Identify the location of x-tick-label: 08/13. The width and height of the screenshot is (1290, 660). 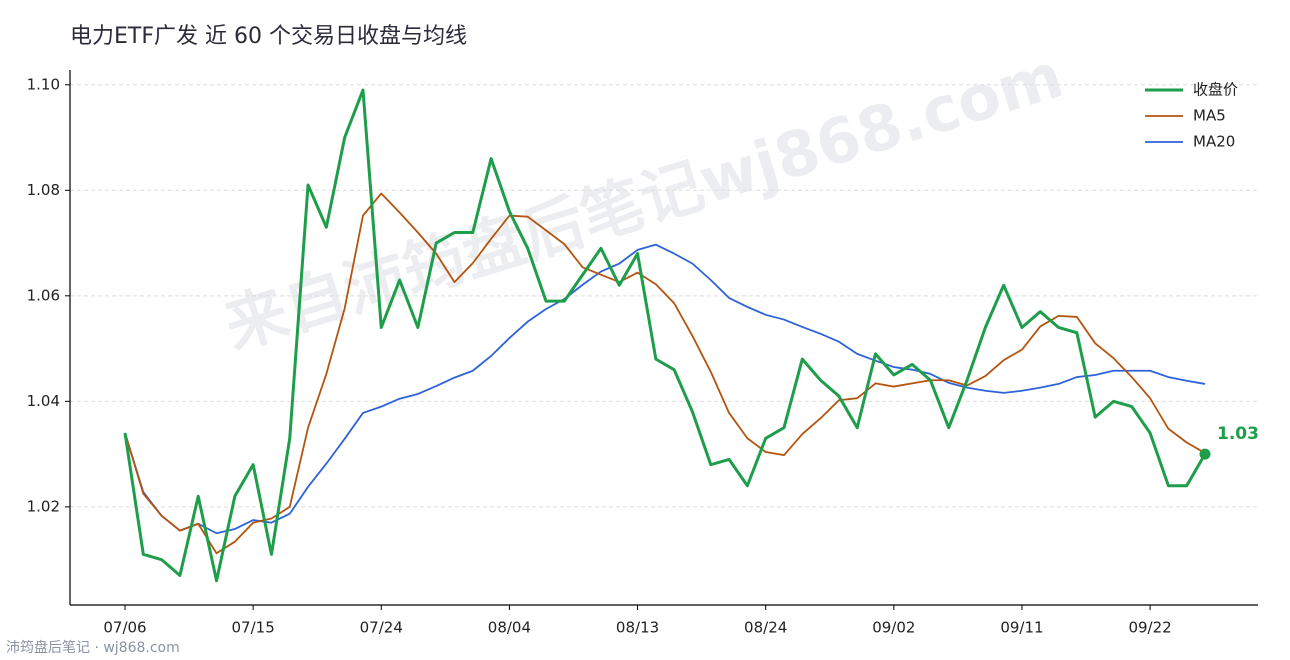
(637, 628).